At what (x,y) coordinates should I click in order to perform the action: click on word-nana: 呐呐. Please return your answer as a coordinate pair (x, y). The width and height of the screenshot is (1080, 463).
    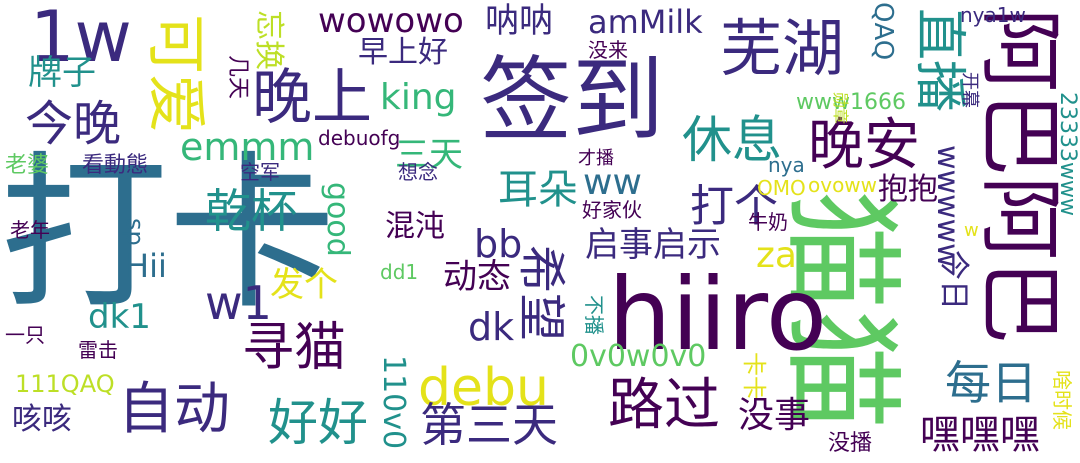
    Looking at the image, I should click on (519, 21).